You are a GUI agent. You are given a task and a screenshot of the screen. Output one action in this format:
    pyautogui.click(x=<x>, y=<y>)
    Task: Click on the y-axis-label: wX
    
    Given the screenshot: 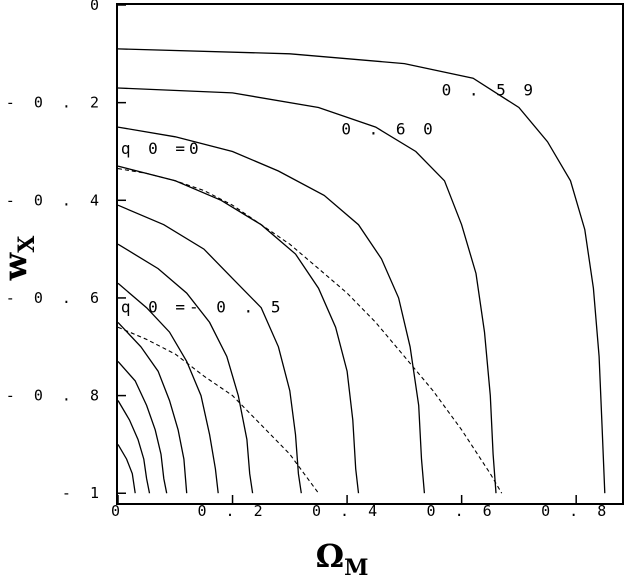 What is the action you would take?
    pyautogui.click(x=20, y=258)
    